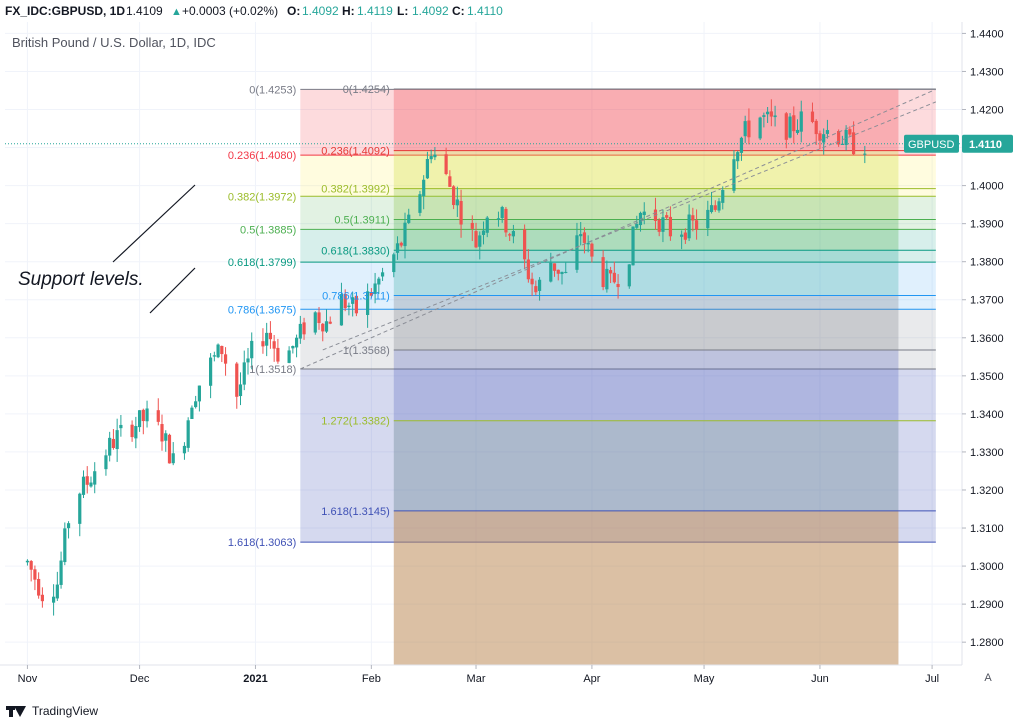  I want to click on price-tick-label-15: 1.2900, so click(987, 605).